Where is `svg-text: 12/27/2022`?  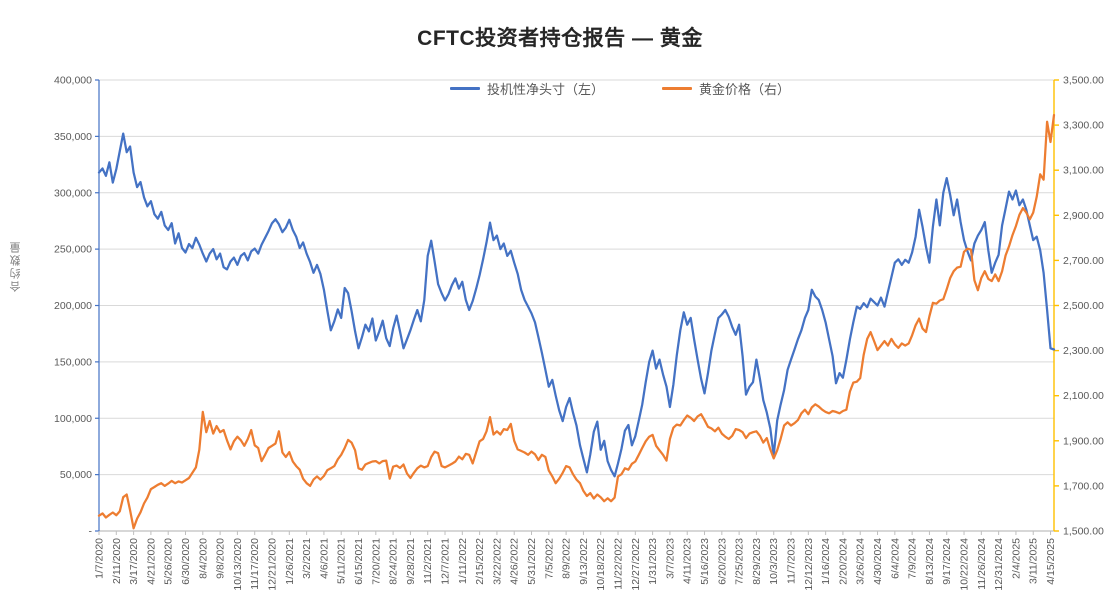
svg-text: 12/27/2022 is located at coordinates (636, 564).